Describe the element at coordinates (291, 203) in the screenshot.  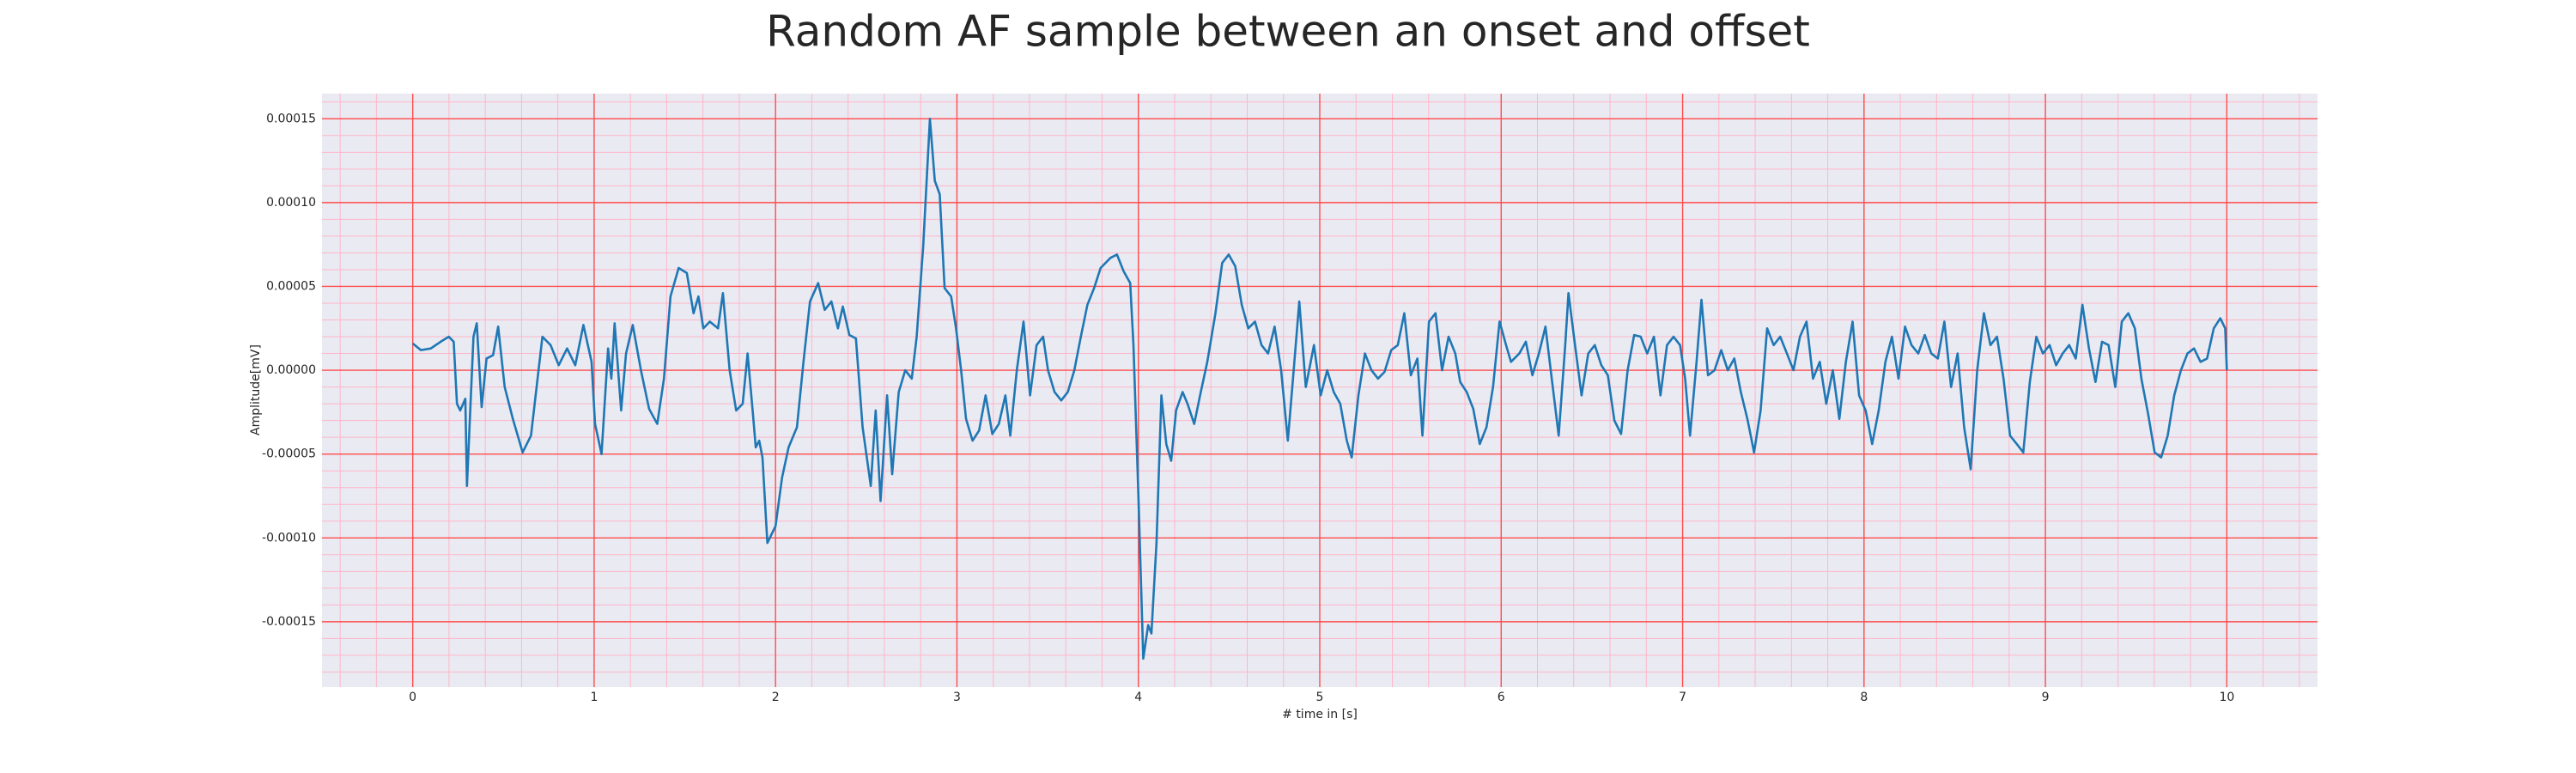
I see `y-tick-label: 0.00010` at that location.